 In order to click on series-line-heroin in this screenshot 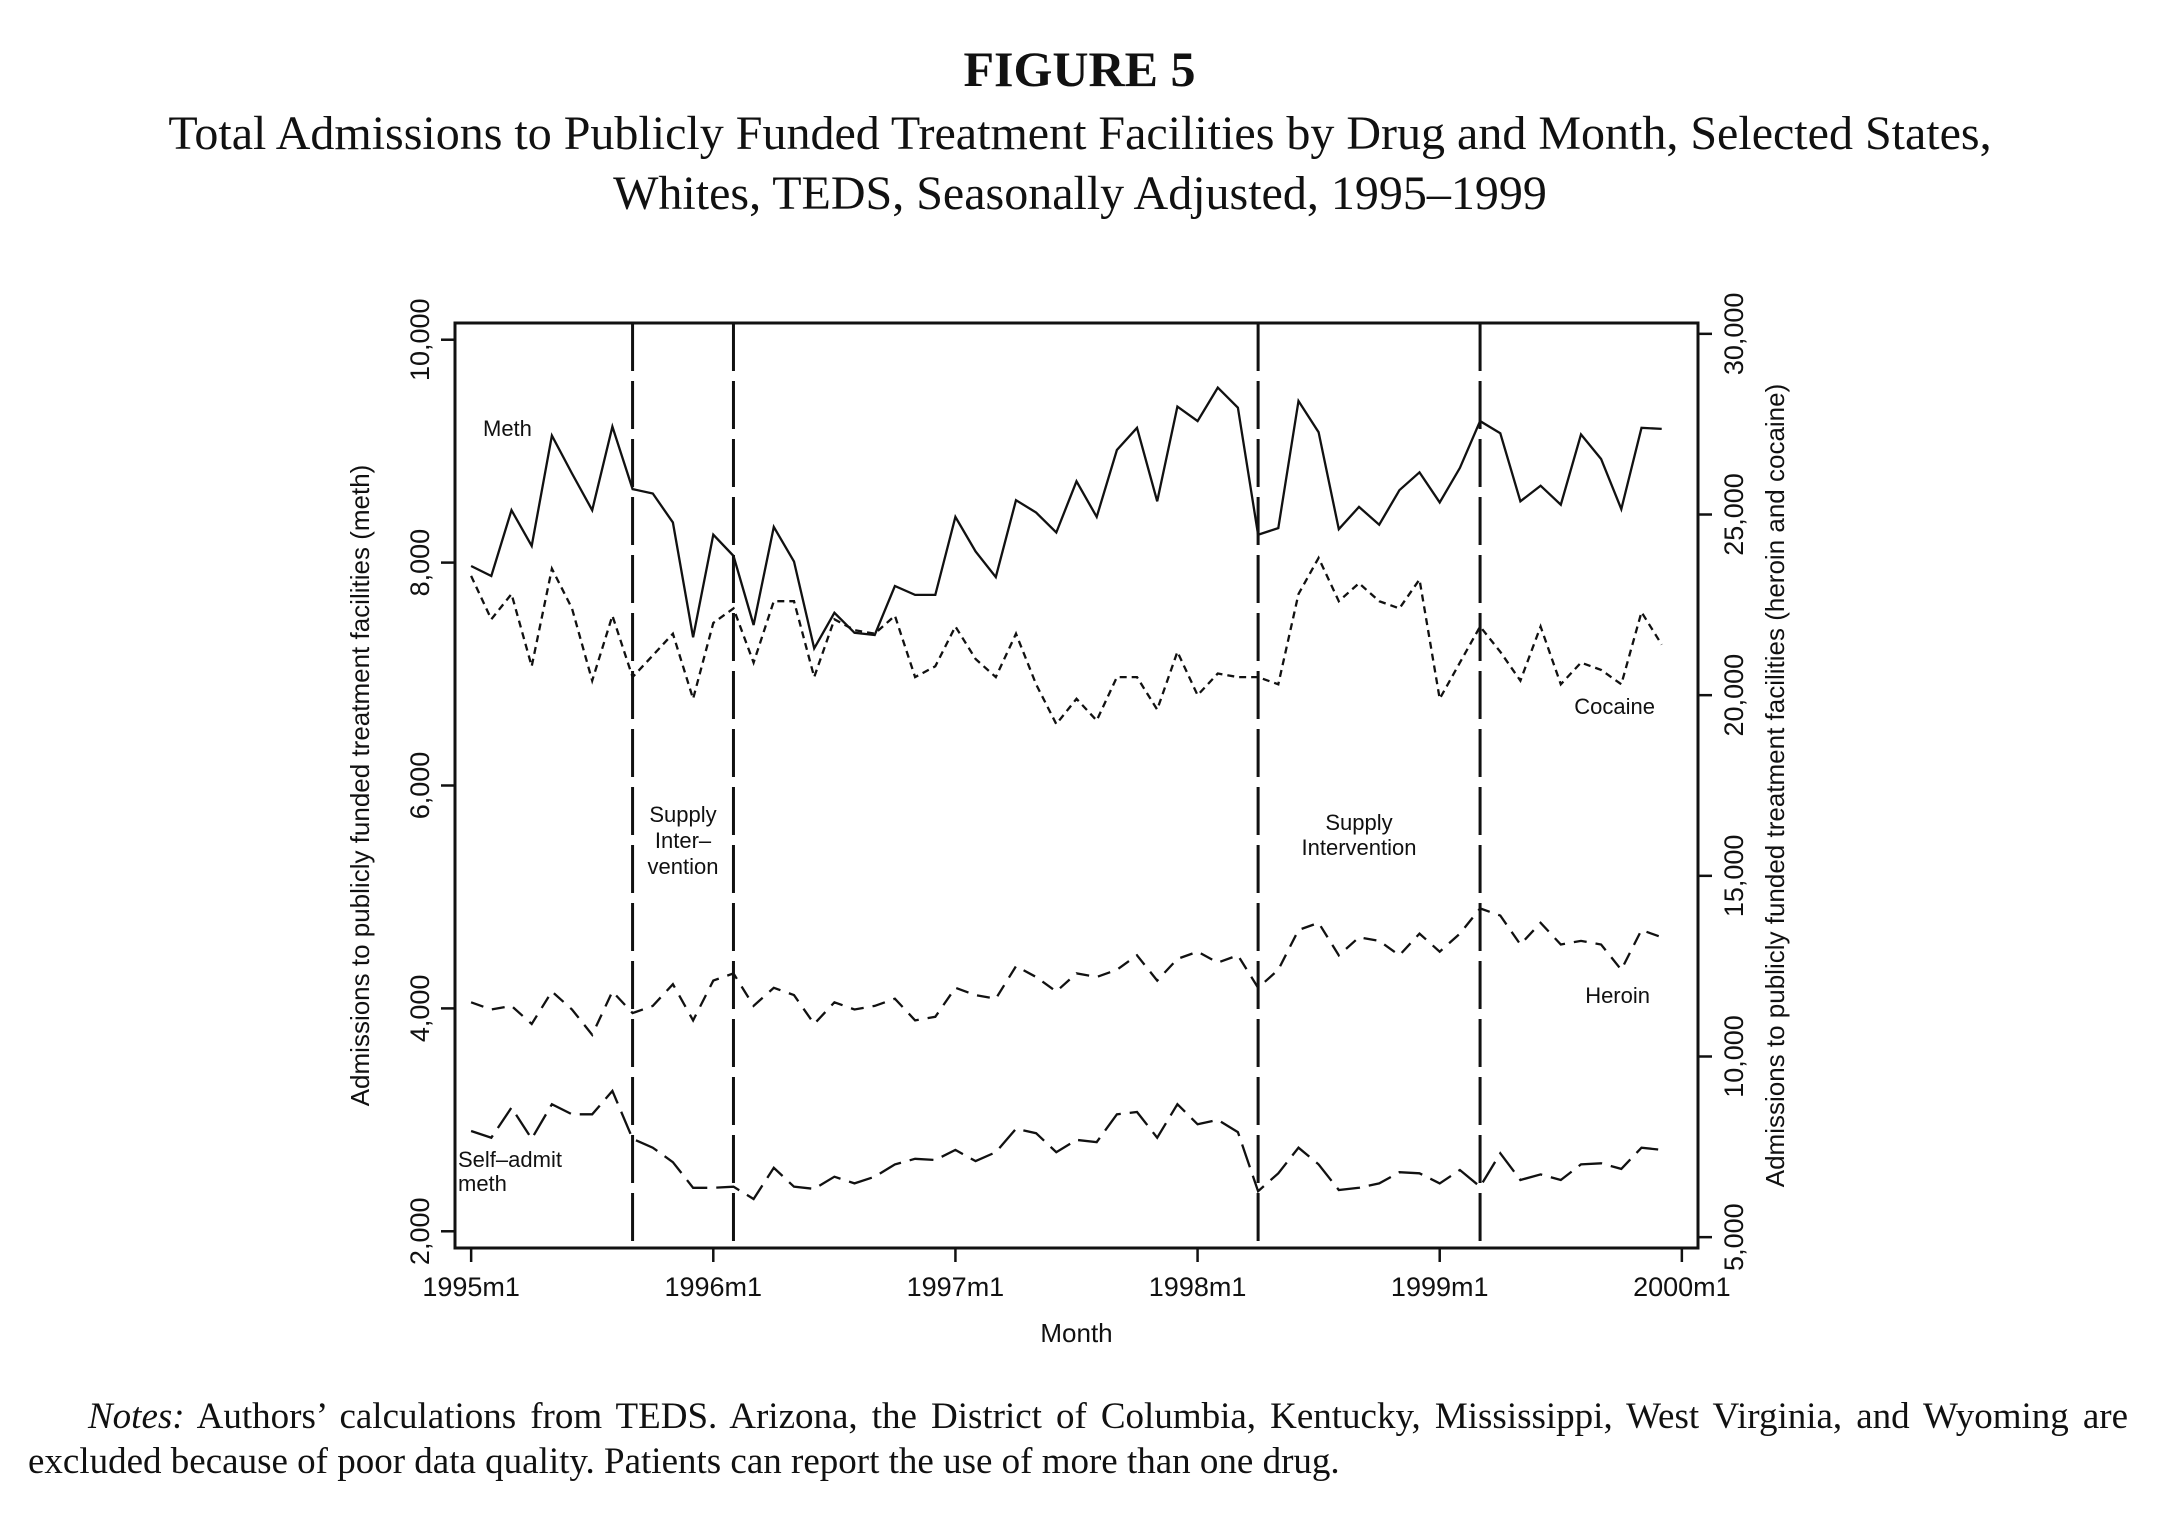, I will do `click(1066, 972)`.